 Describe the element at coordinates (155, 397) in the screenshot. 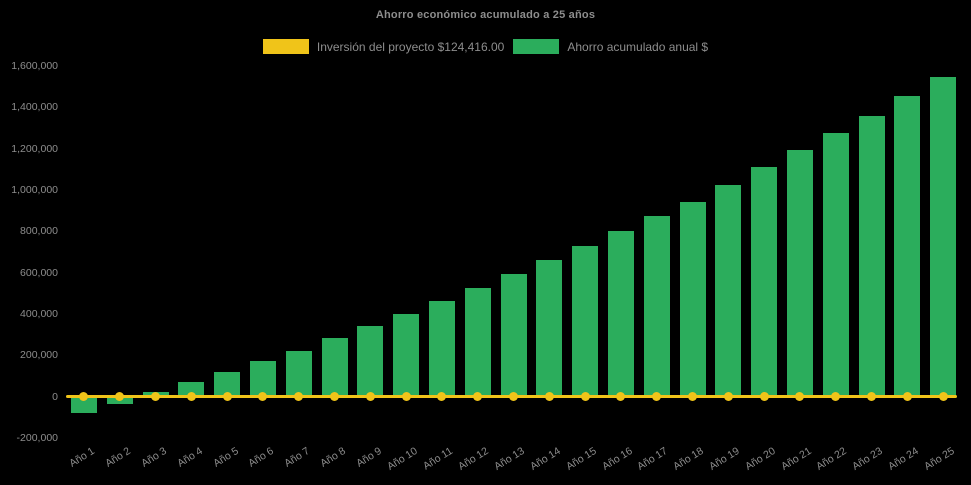

I see `investment-point-año-3` at that location.